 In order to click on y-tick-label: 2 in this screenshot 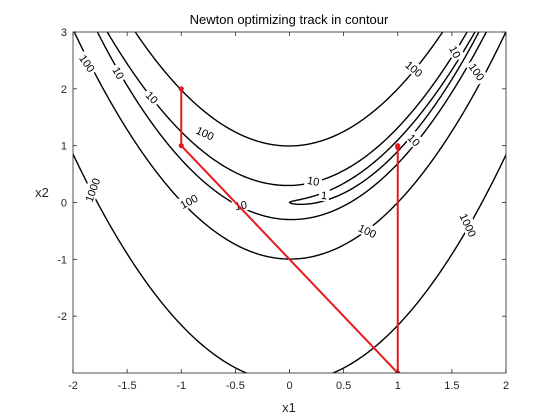, I will do `click(64, 90)`.